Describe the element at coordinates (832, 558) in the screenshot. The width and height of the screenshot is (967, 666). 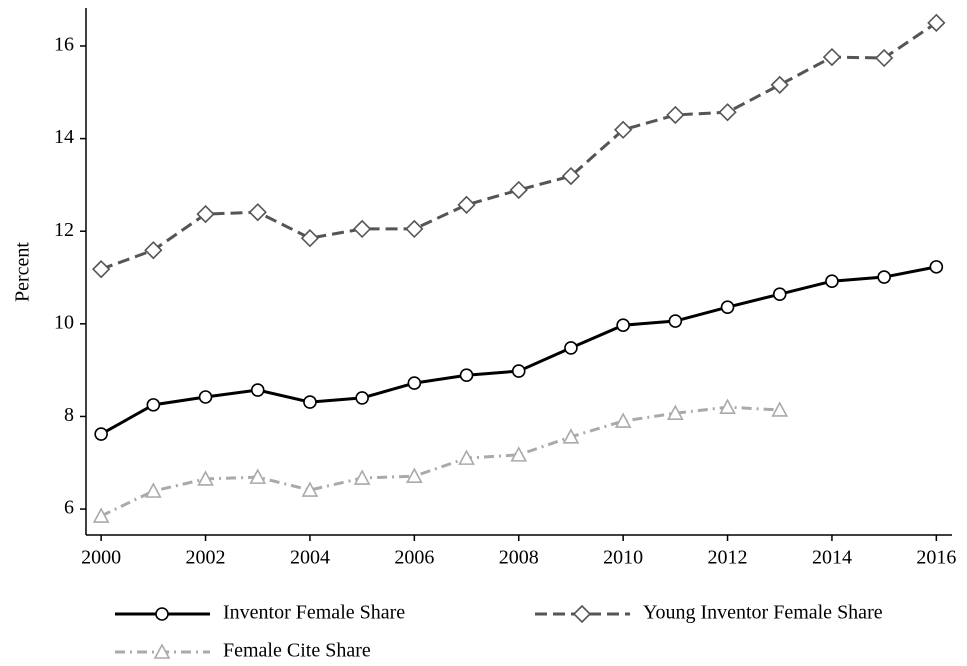
I see `x-tick-label: 2014` at that location.